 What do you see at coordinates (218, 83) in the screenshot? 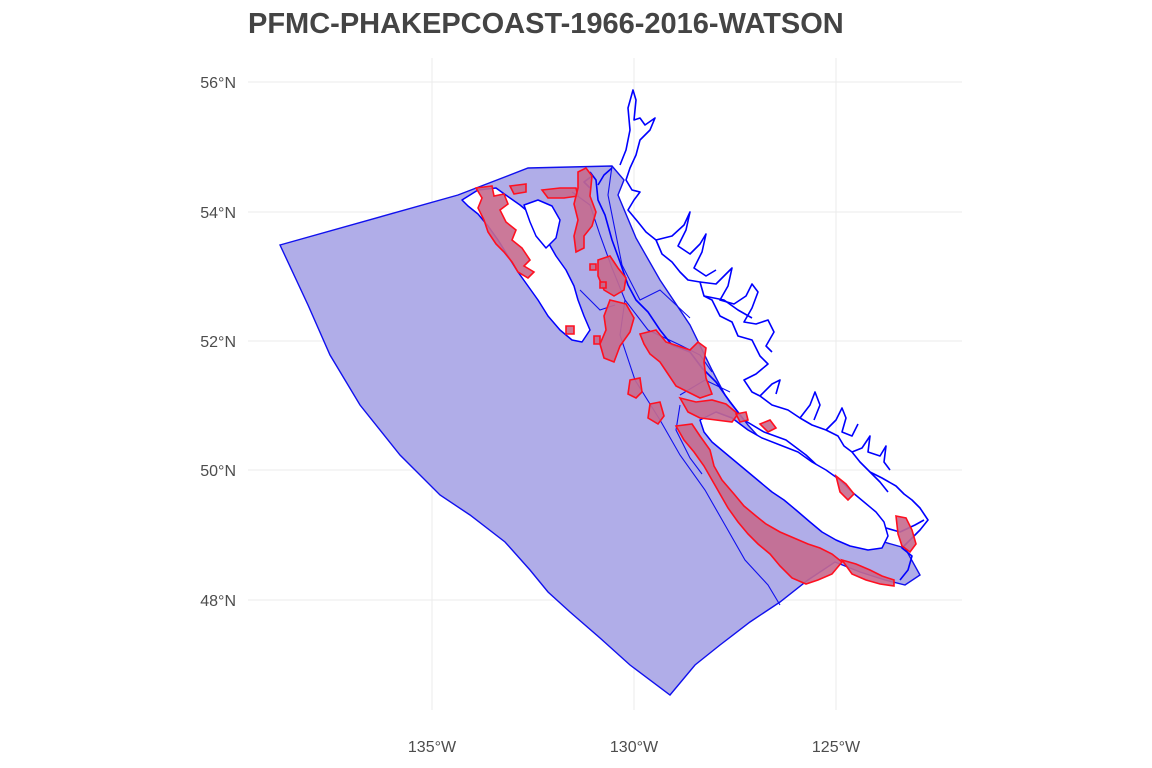
I see `y-tick-56: 56°N` at bounding box center [218, 83].